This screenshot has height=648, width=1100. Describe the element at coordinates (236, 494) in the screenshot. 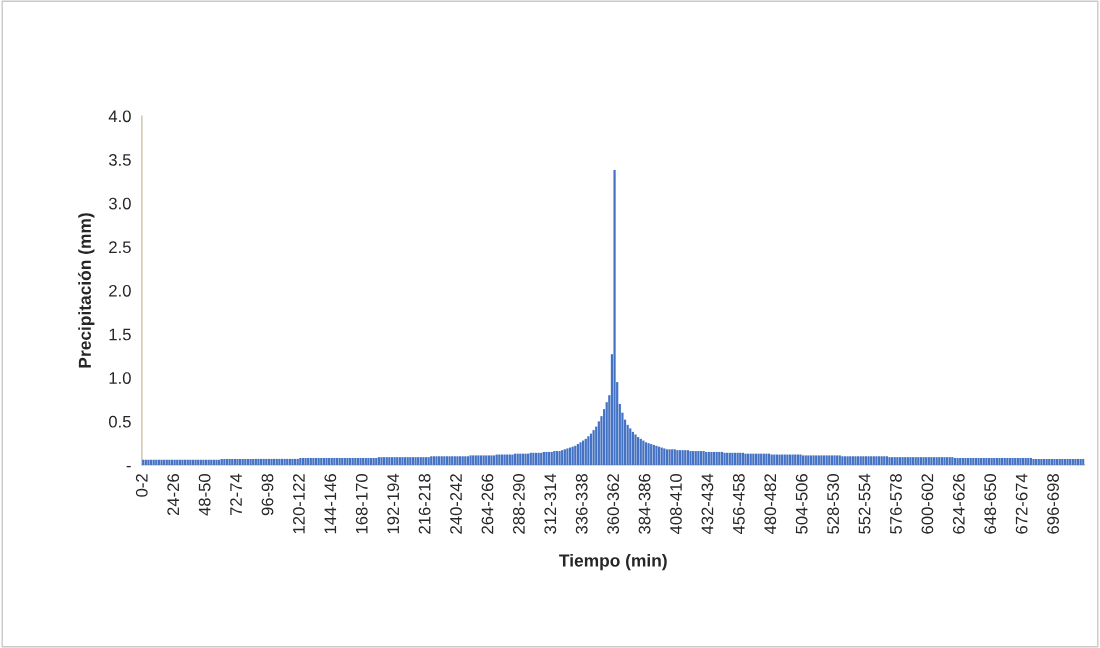

I see `x-tick-label: 72-74` at that location.